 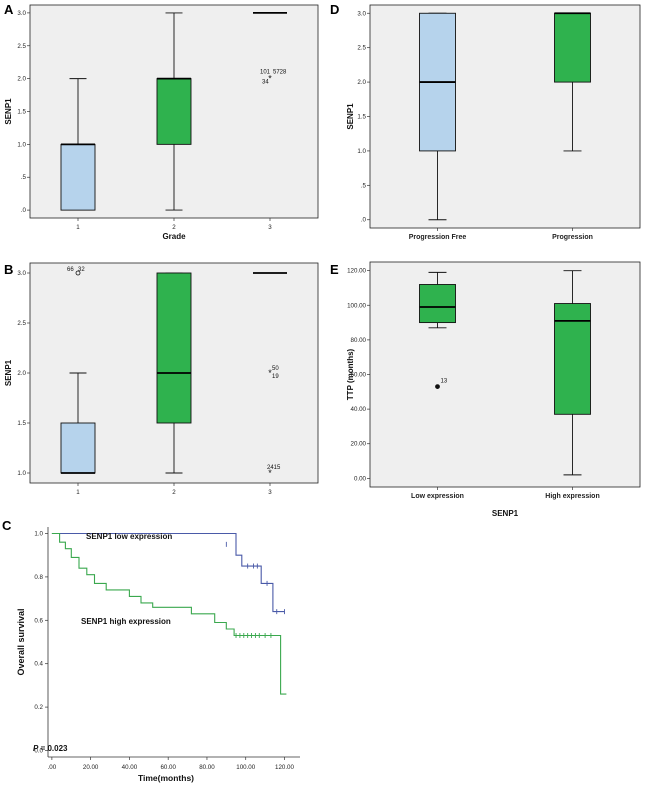 What do you see at coordinates (505, 513) in the screenshot?
I see `x-axis-label: SENP1` at bounding box center [505, 513].